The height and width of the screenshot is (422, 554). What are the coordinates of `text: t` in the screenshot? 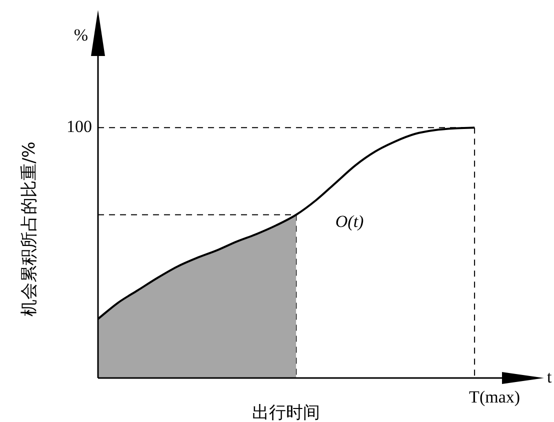 It's located at (549, 376).